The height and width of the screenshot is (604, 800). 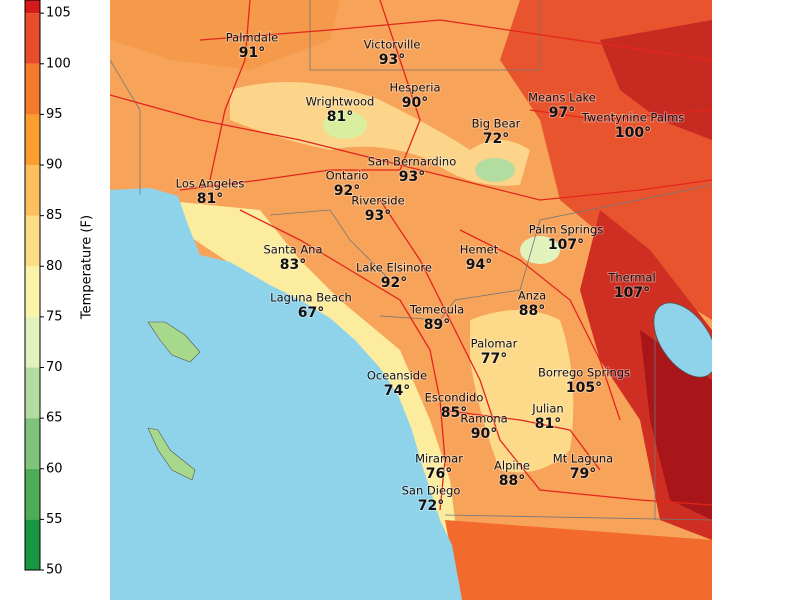 What do you see at coordinates (292, 250) in the screenshot?
I see `city-name: Santa Ana` at bounding box center [292, 250].